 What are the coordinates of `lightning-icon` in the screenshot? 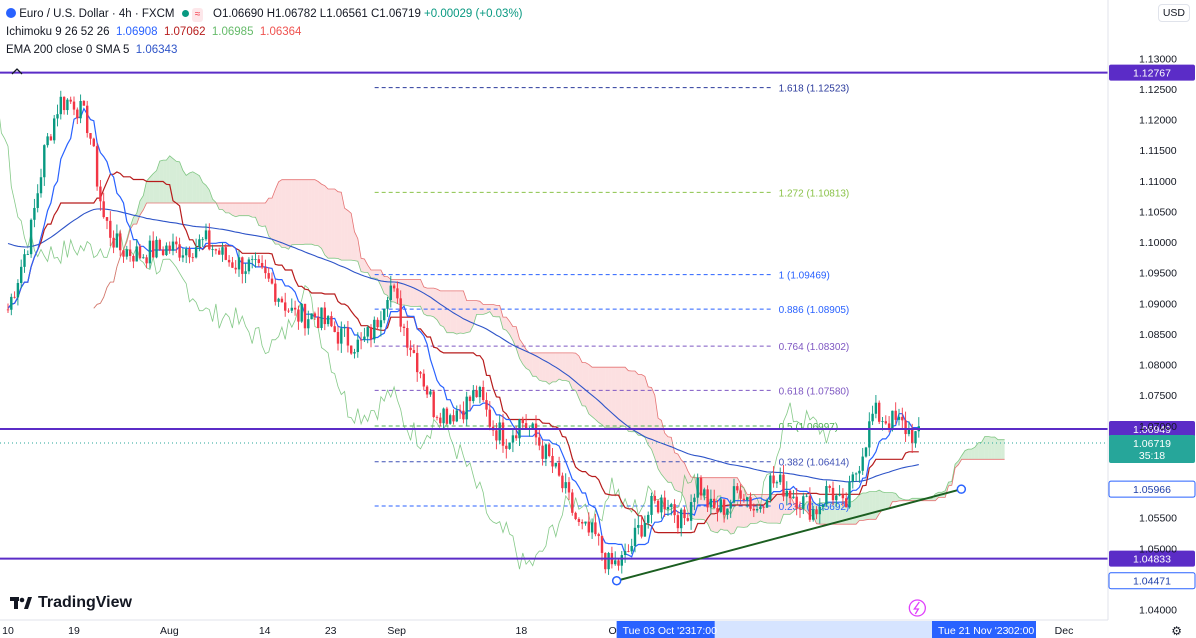 It's located at (917, 608).